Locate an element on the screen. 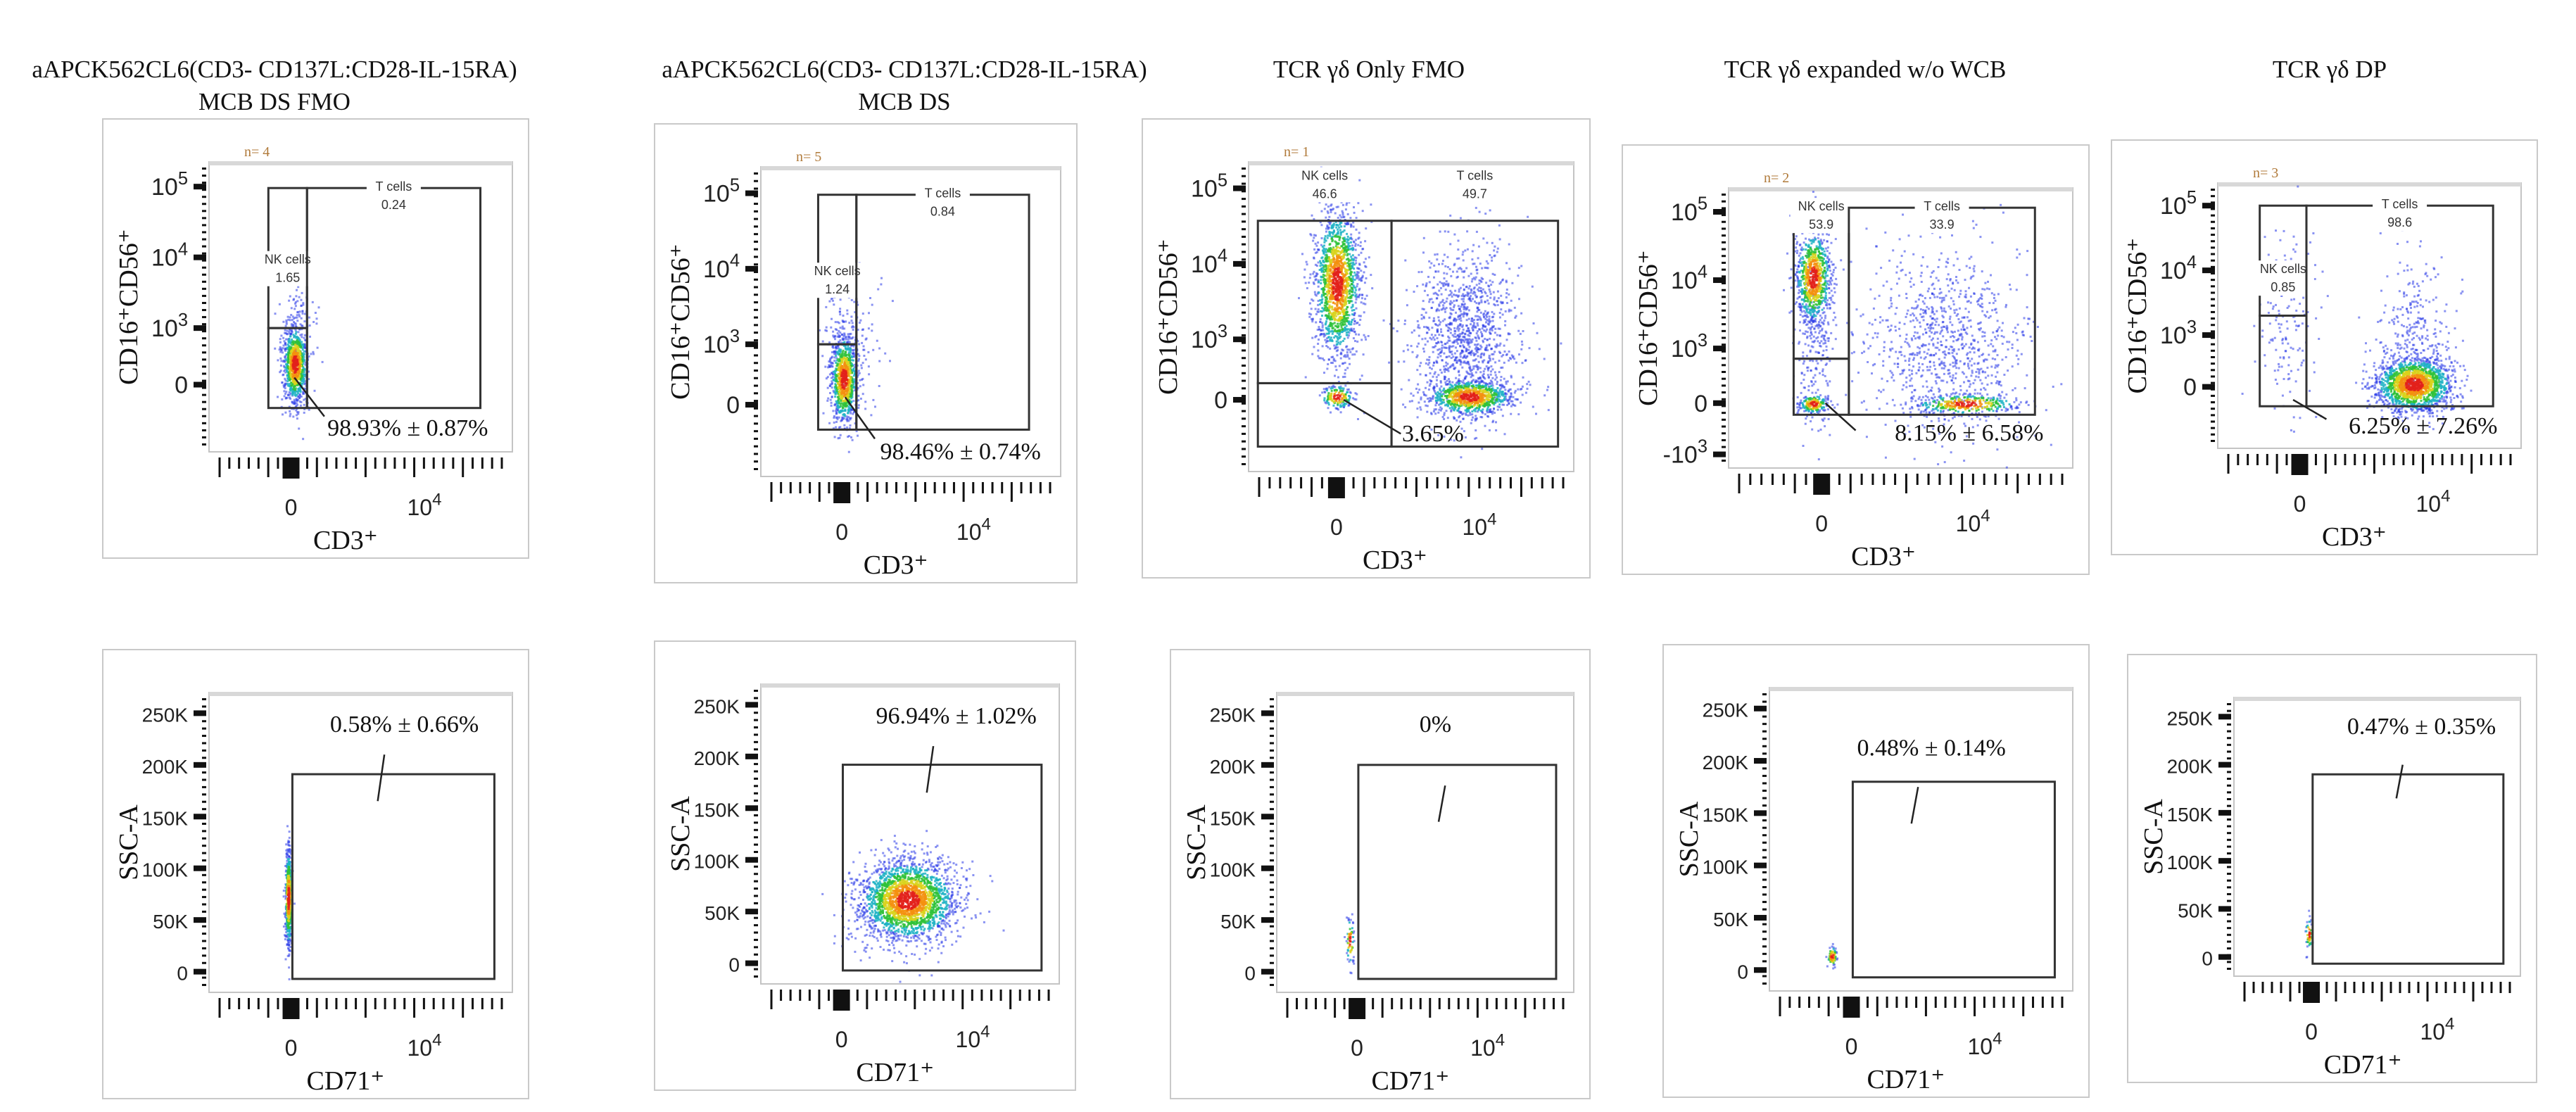  gate is located at coordinates (837, 387).